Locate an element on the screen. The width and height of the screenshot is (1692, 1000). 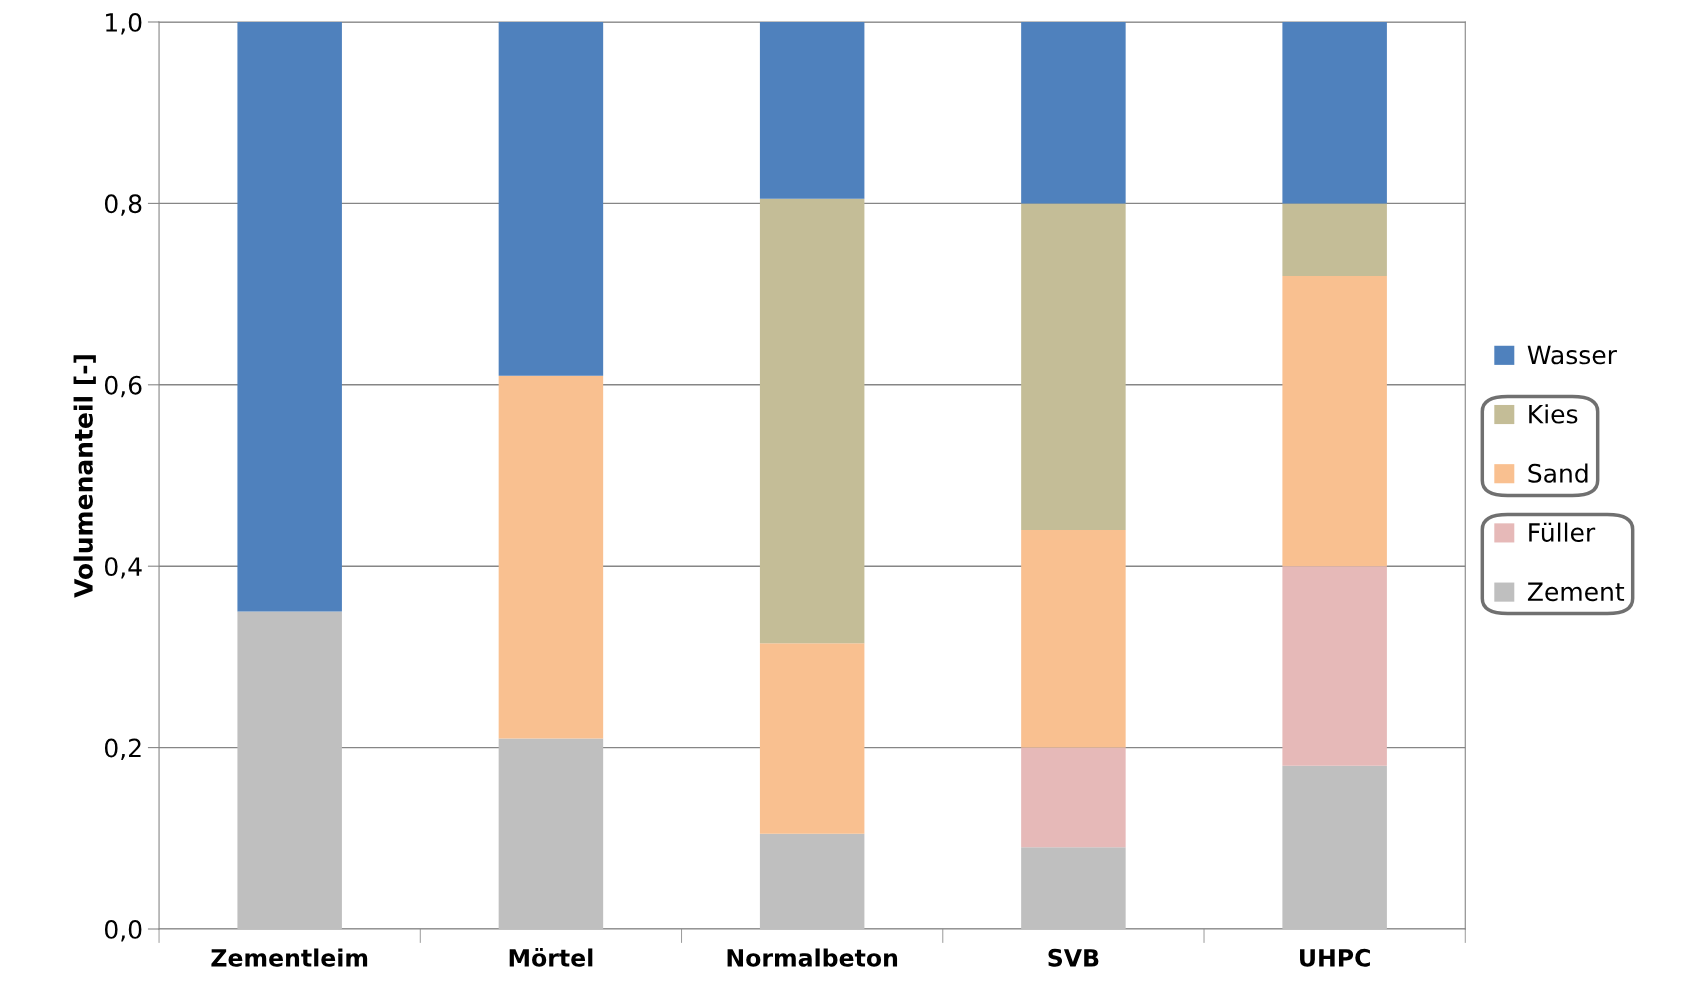
x-tick-label: Mörtel is located at coordinates (551, 957).